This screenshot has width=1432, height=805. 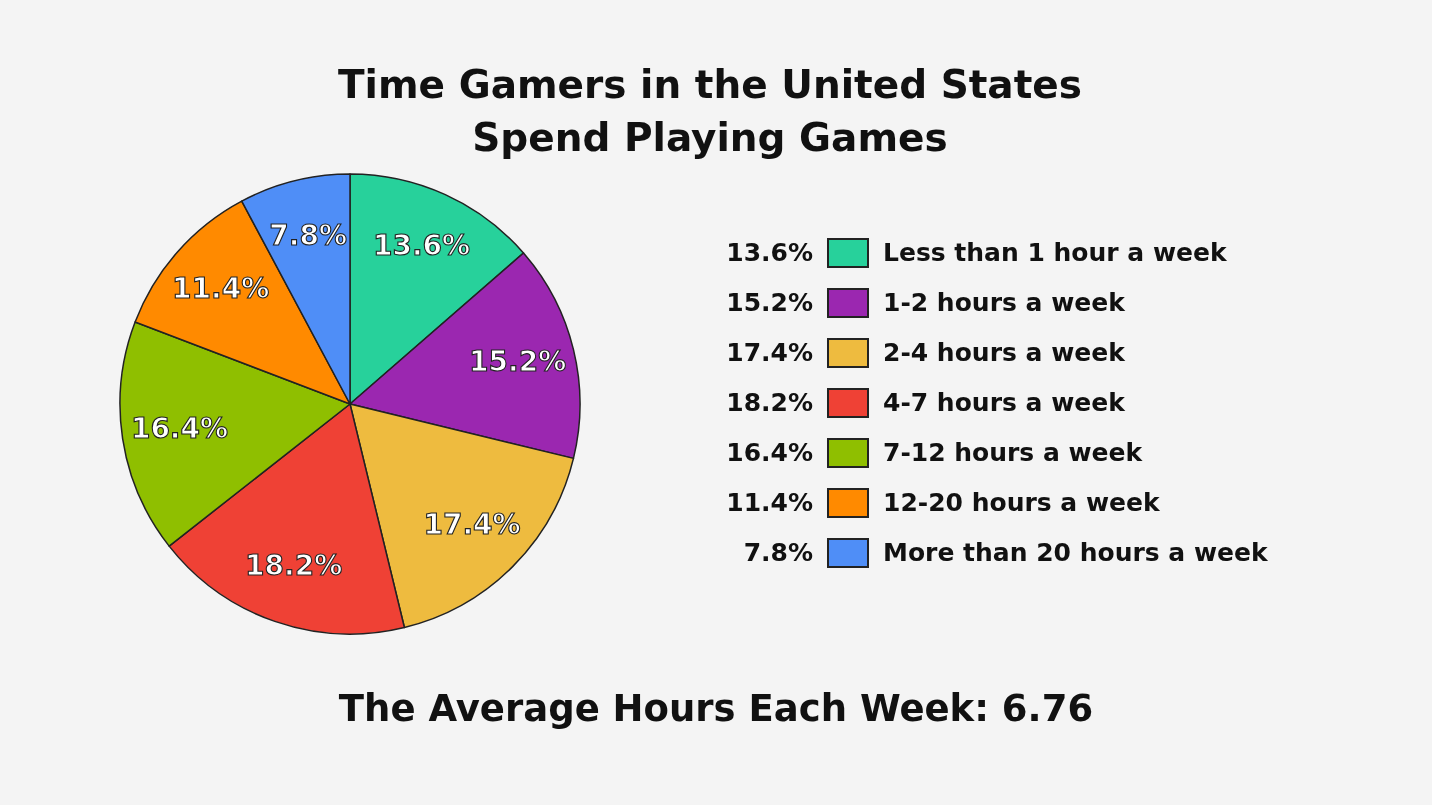 I want to click on data-label: 13.6%, so click(x=421, y=246).